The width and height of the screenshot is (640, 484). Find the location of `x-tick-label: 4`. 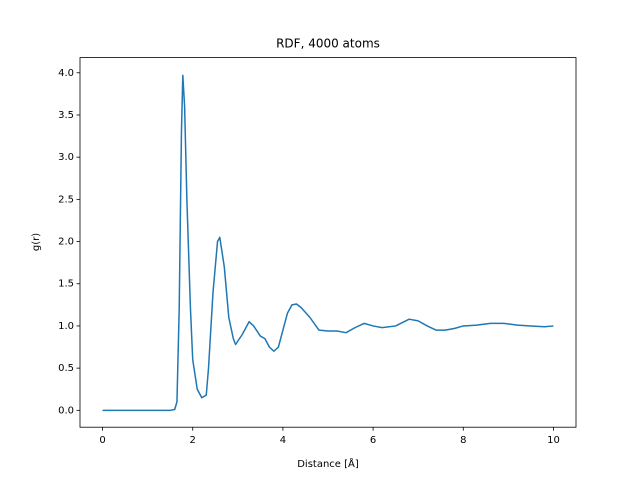

x-tick-label: 4 is located at coordinates (283, 440).